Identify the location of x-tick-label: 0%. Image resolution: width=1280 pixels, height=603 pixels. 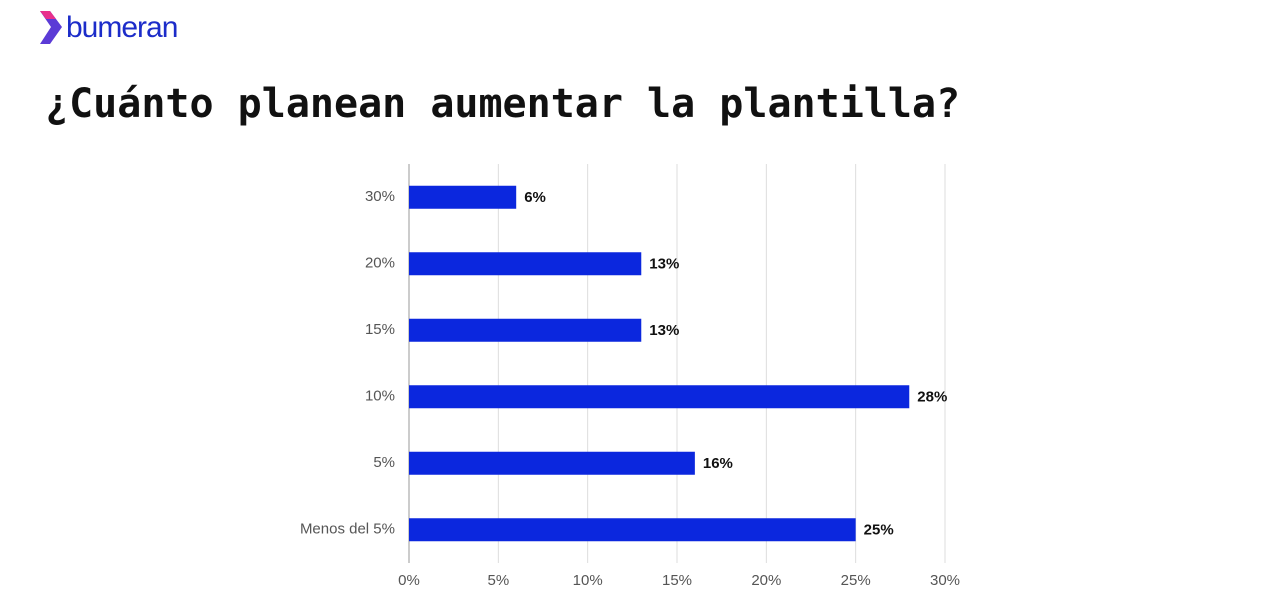
(409, 580).